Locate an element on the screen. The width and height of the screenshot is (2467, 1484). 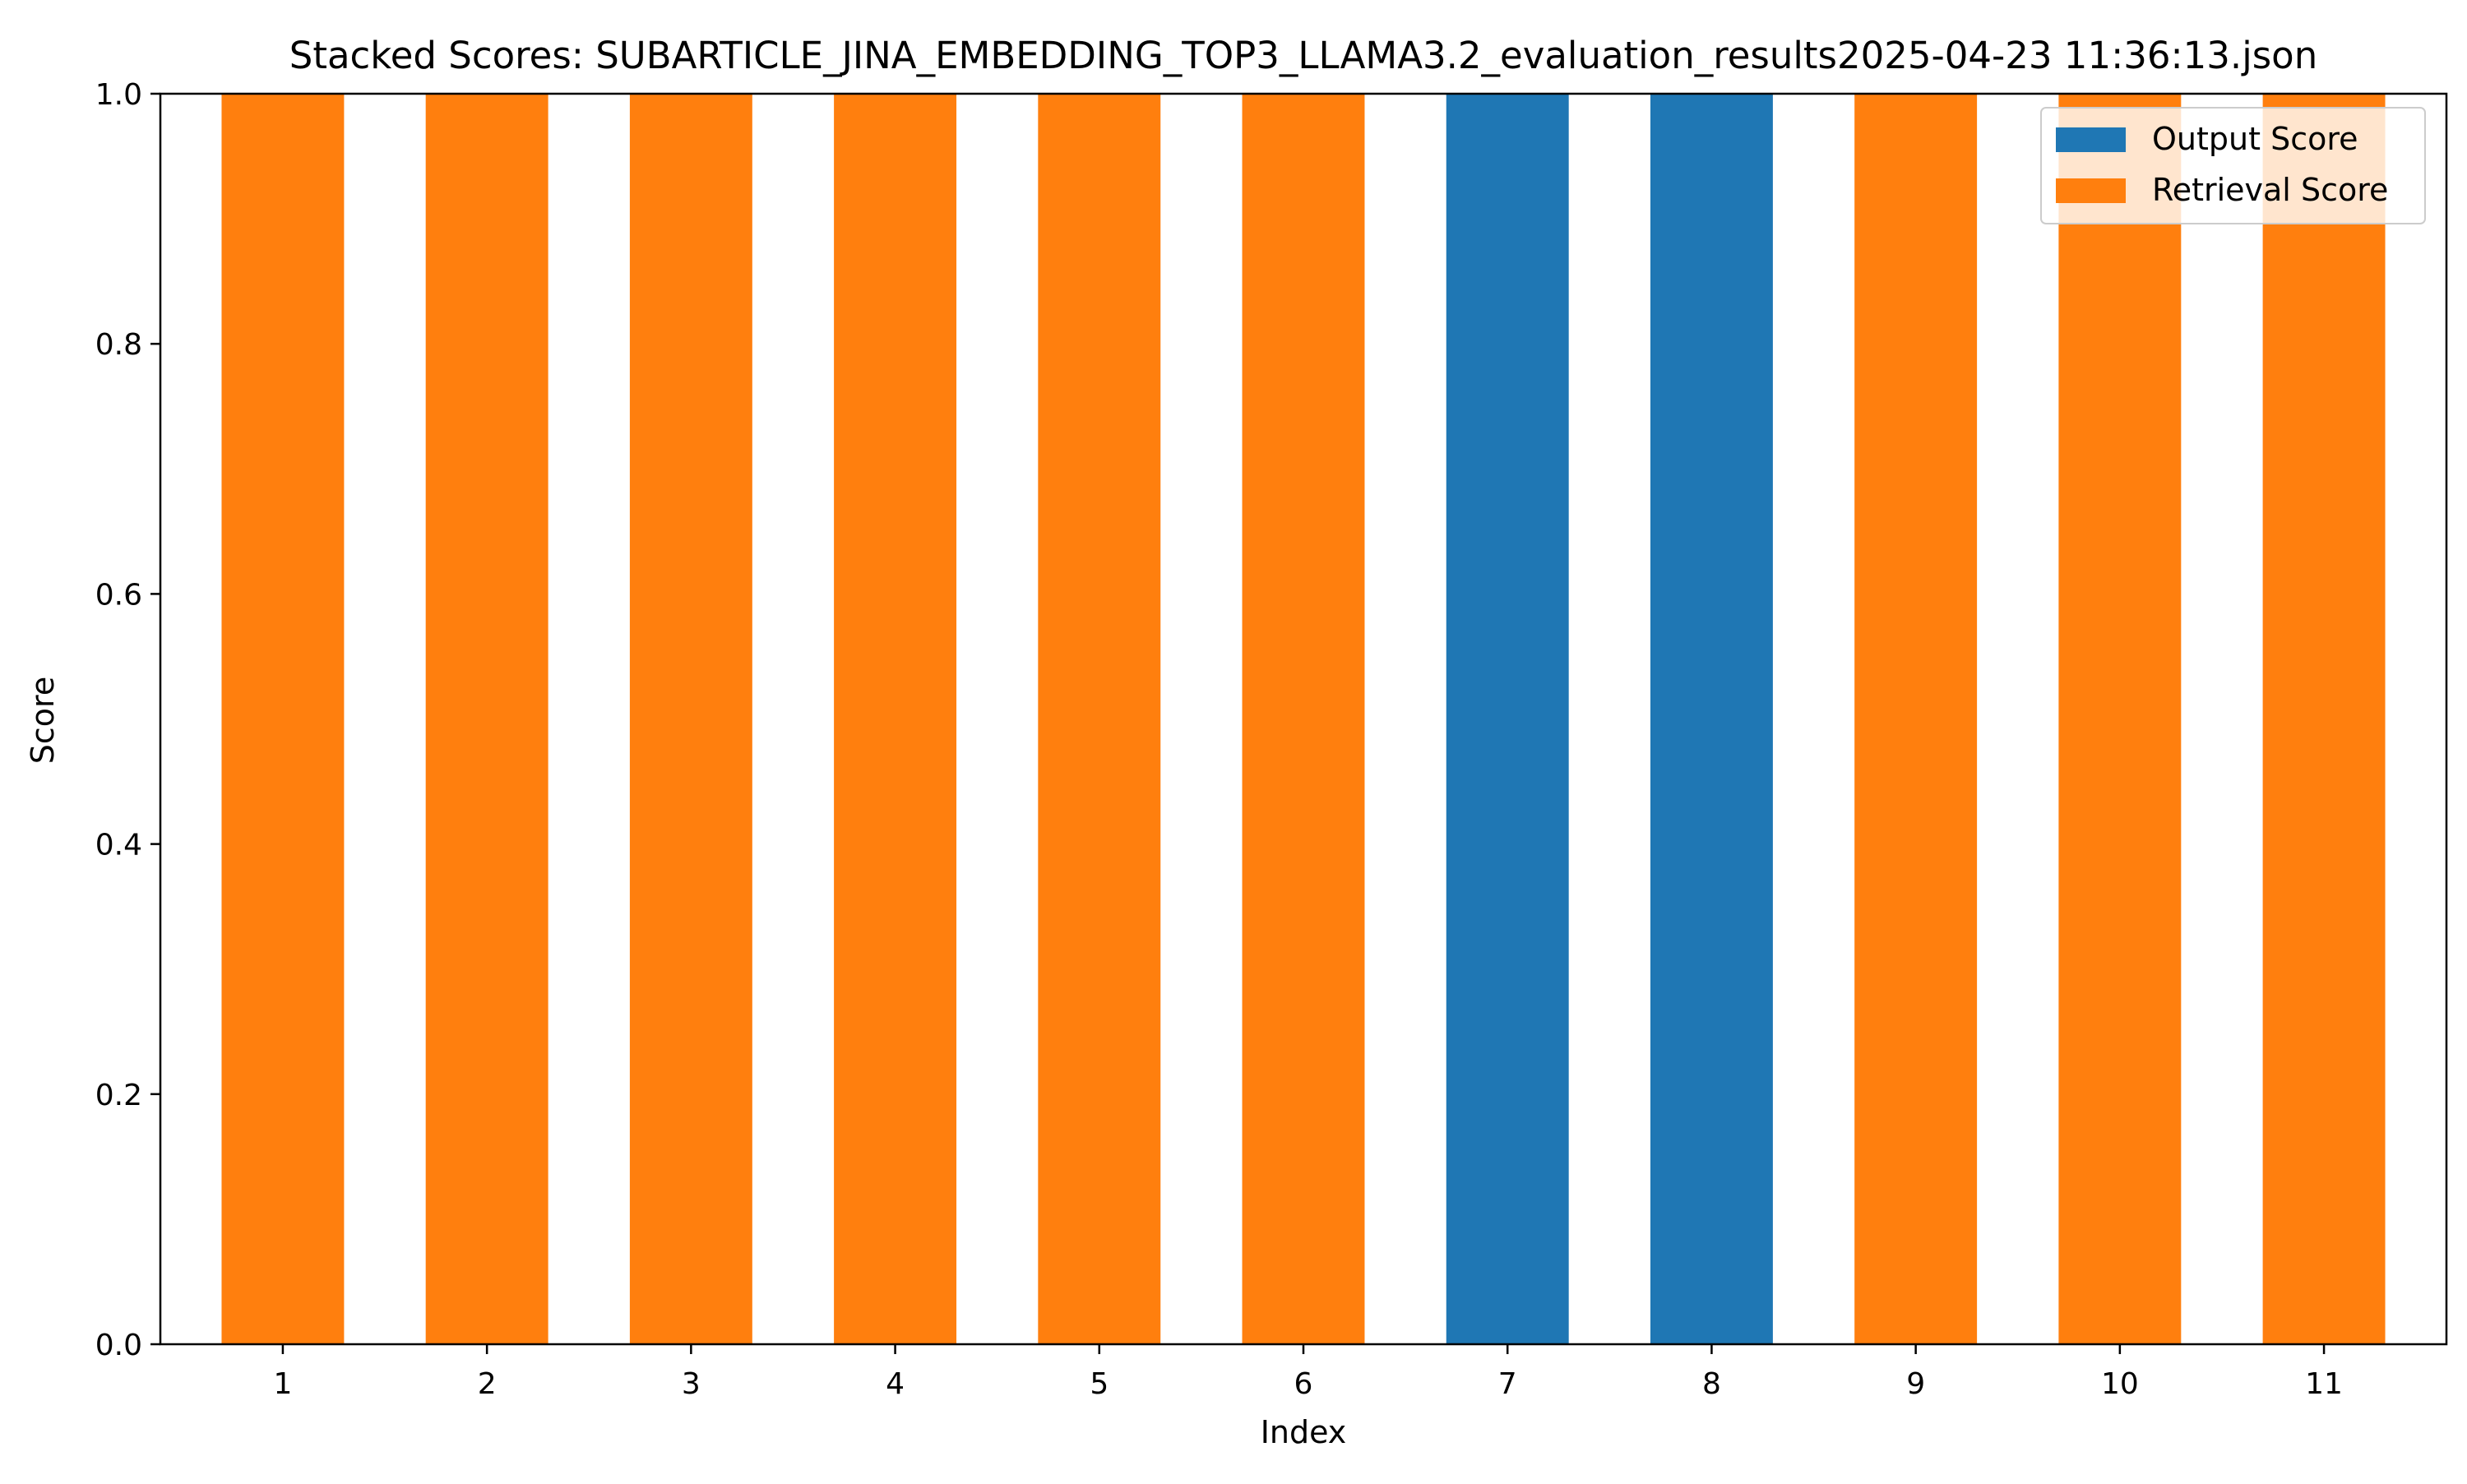
x-tick-label: 6 is located at coordinates (1303, 1384).